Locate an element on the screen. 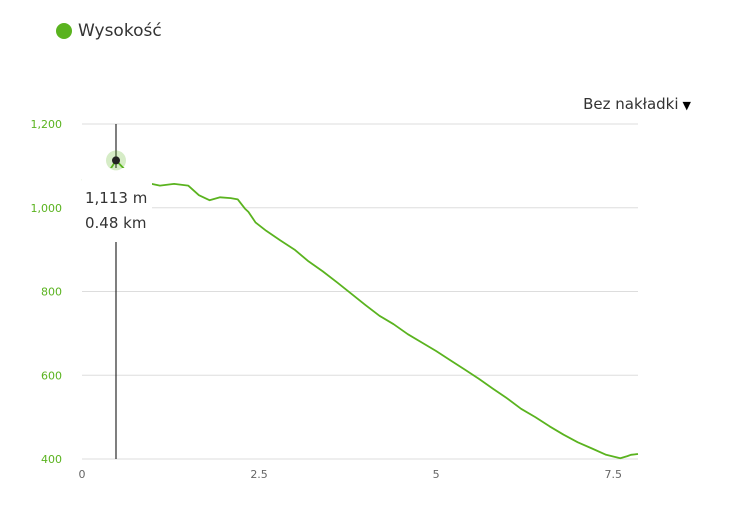  y-tick-label: 1,000 is located at coordinates (47, 208).